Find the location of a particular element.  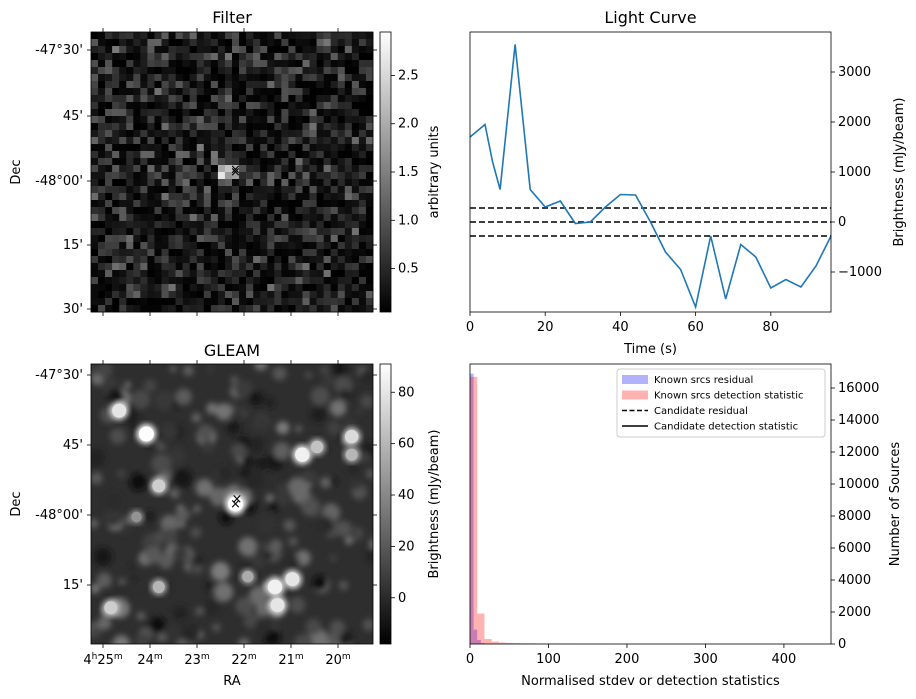

gleam-xlabel: RA is located at coordinates (232, 681).